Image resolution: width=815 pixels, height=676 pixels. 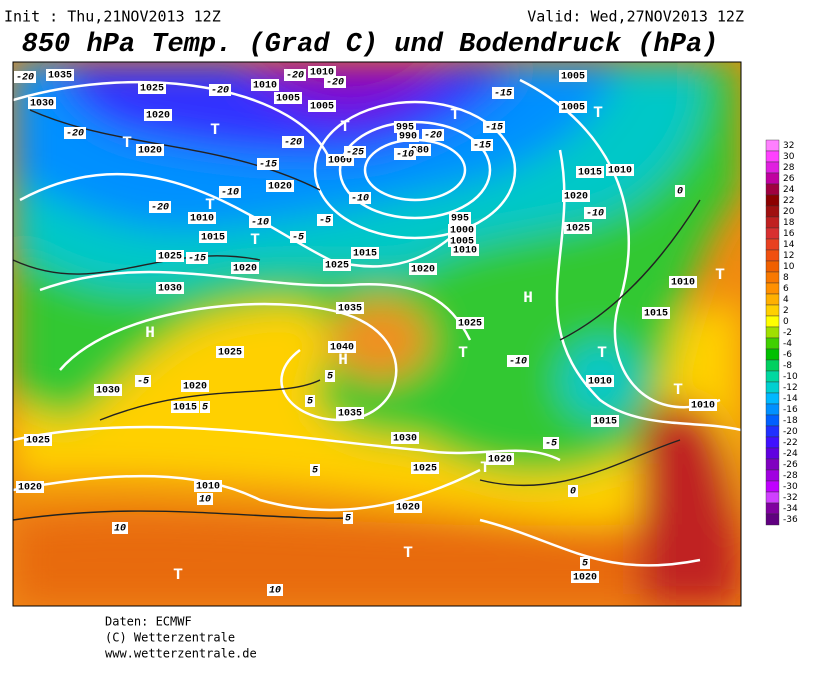 What do you see at coordinates (786, 311) in the screenshot?
I see `colorbar-label: 2` at bounding box center [786, 311].